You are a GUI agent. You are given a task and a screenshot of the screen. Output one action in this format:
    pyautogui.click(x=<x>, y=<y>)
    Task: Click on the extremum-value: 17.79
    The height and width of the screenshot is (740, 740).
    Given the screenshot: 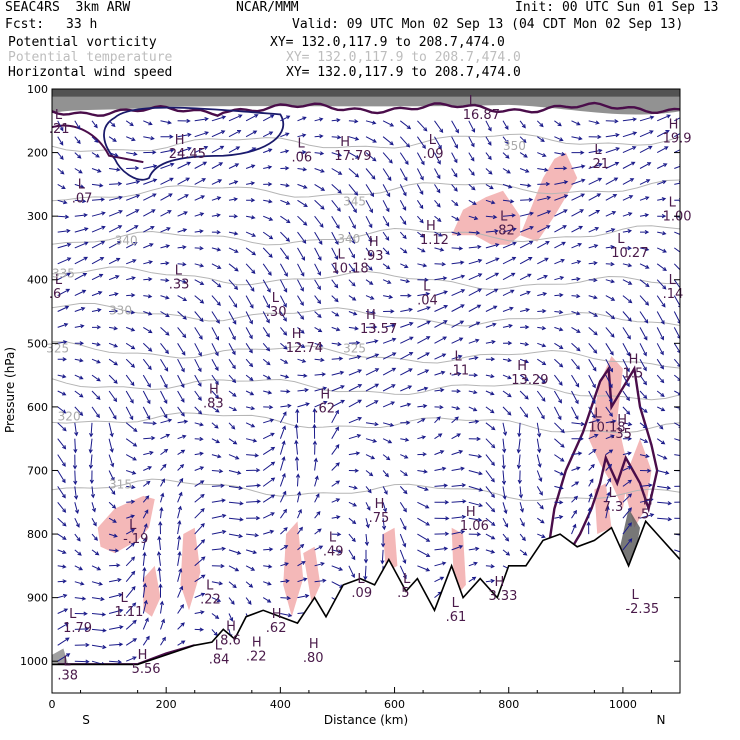 What is the action you would take?
    pyautogui.click(x=352, y=156)
    